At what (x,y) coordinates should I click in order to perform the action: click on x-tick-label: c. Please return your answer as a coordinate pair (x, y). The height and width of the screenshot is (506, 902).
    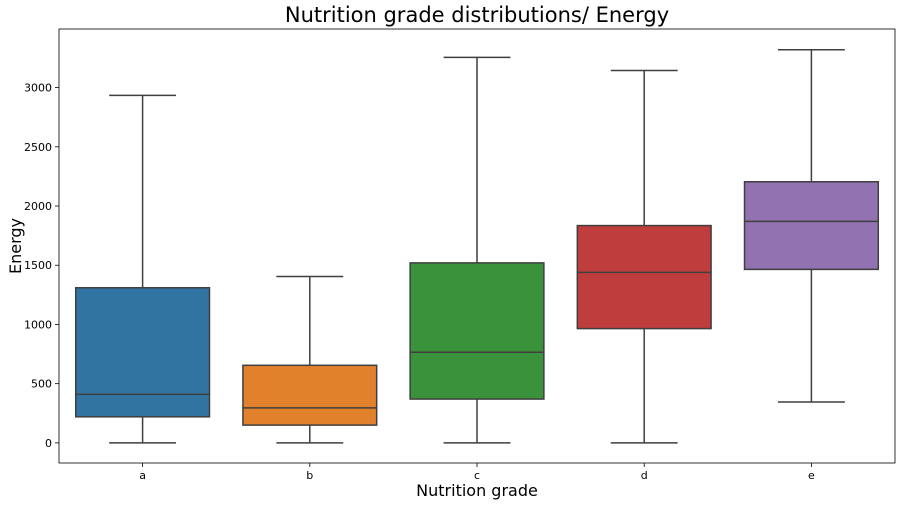
    Looking at the image, I should click on (477, 475).